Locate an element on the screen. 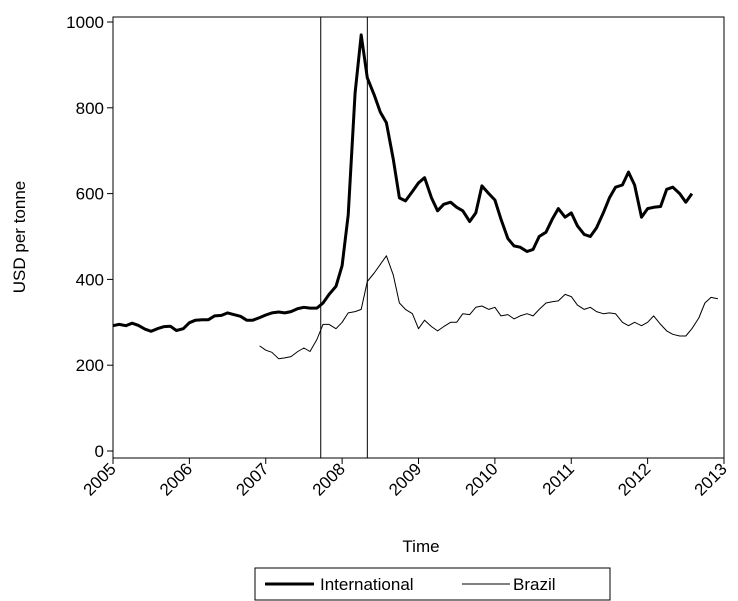 This screenshot has width=738, height=601. x-tick-label: 2011 is located at coordinates (558, 478).